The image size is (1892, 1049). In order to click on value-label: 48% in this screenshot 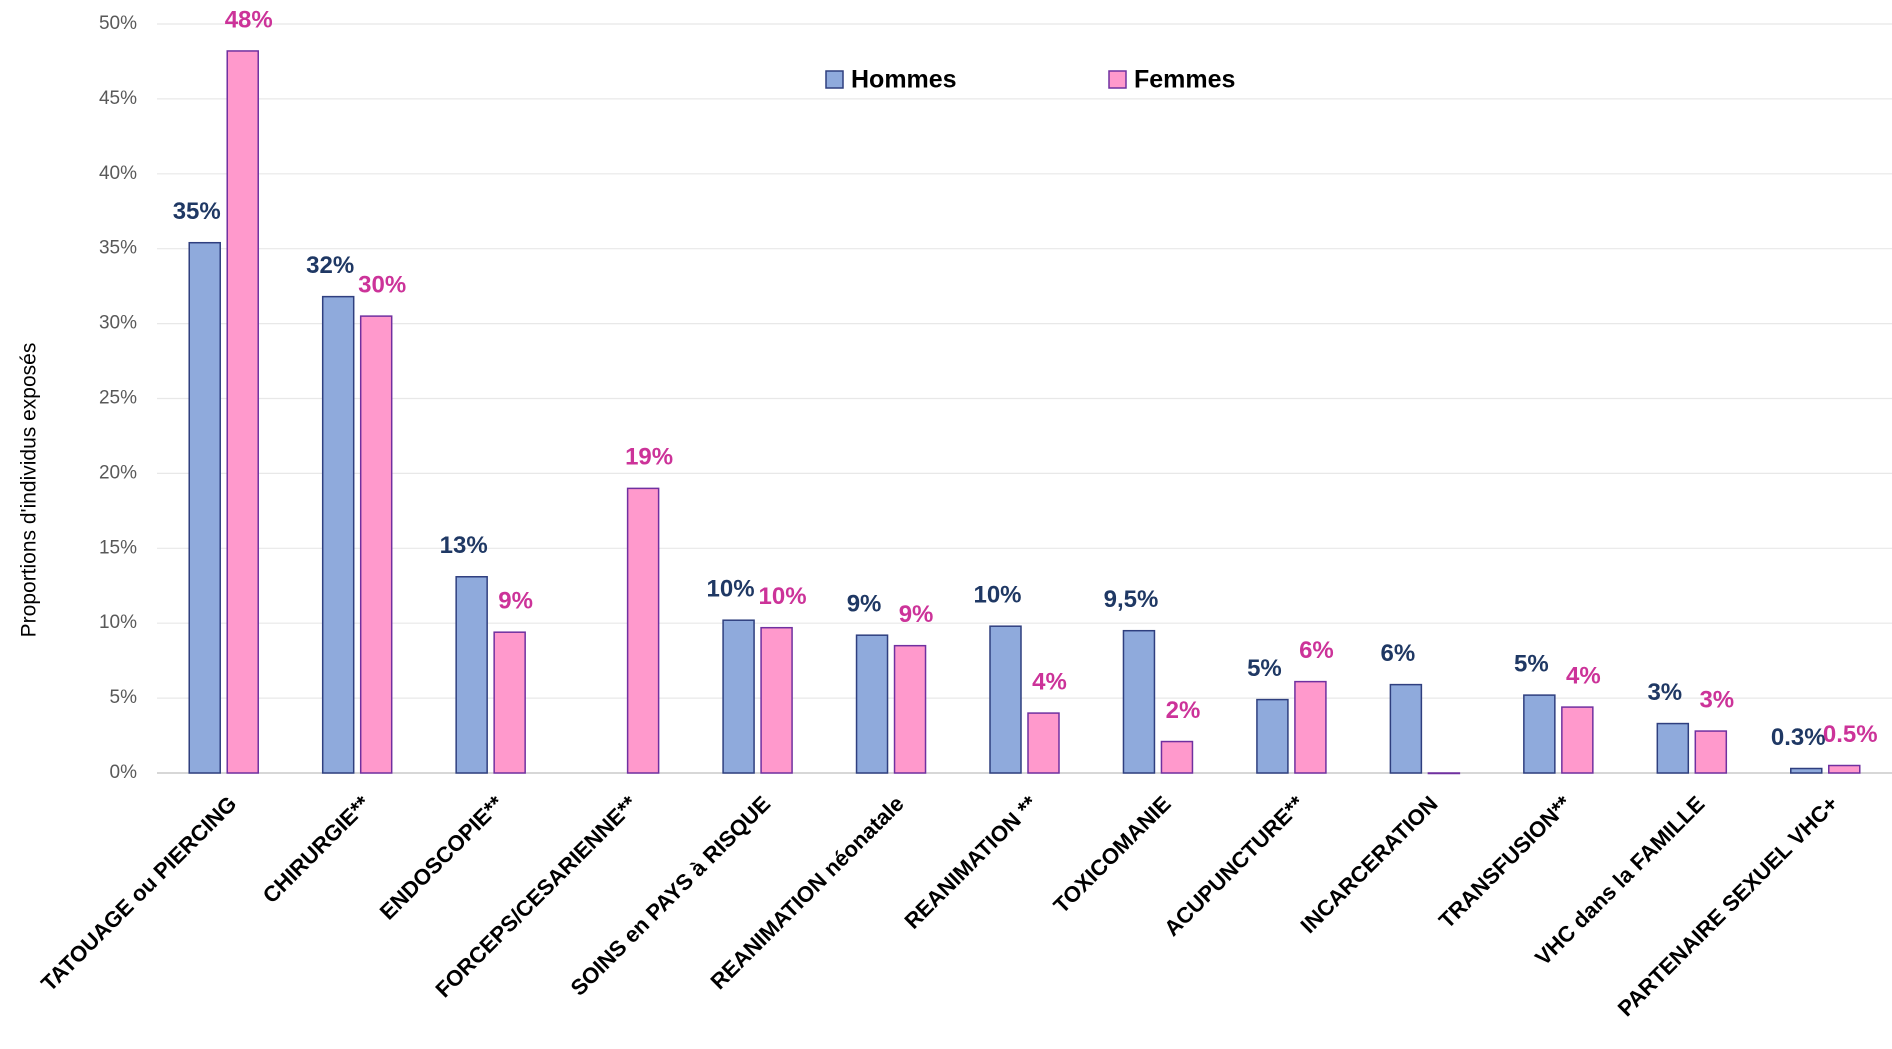, I will do `click(249, 19)`.